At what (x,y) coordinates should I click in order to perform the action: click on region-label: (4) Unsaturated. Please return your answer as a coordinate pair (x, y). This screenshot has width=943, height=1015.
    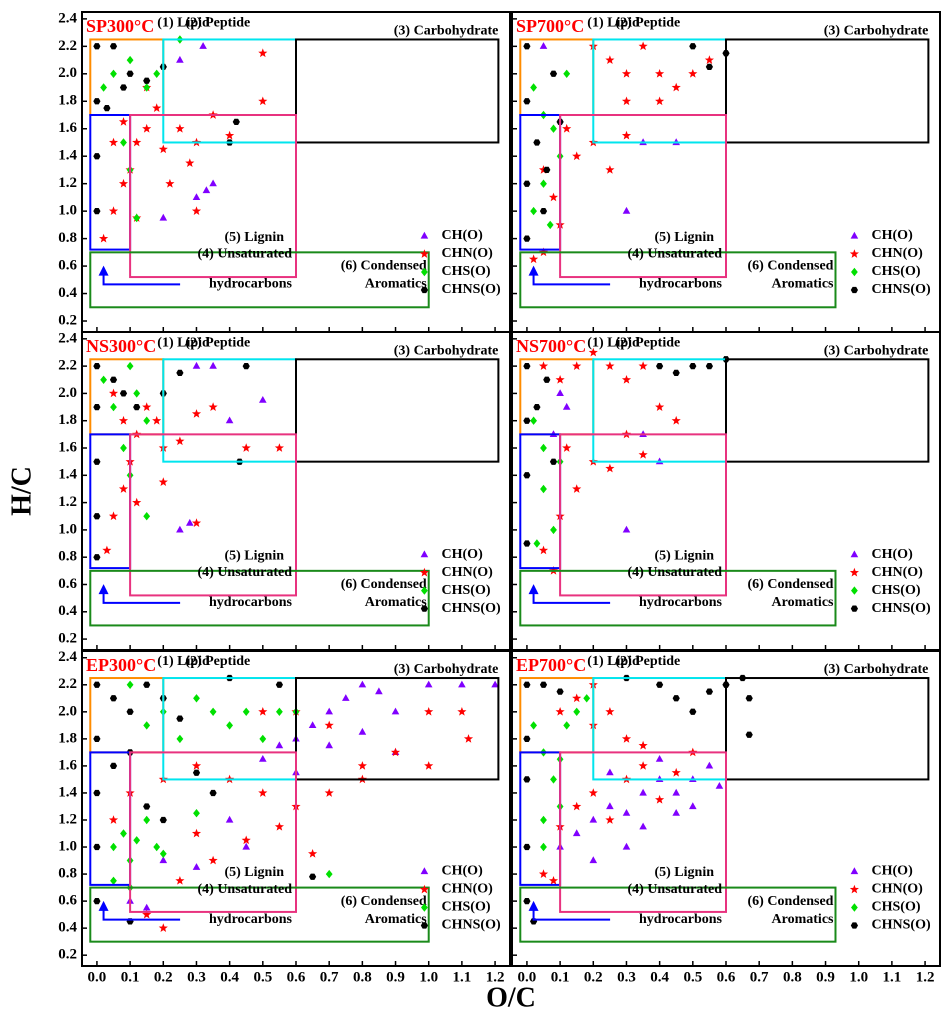
    Looking at the image, I should click on (245, 889).